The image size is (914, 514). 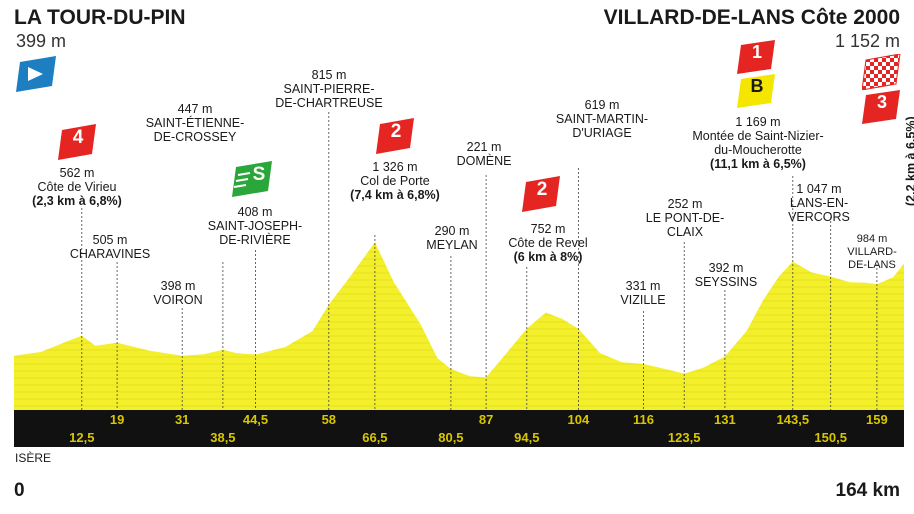 What do you see at coordinates (77, 187) in the screenshot?
I see `label-cote-de-virieu: 562 m Côte de Virieu (2,3 km à 6,8%)` at bounding box center [77, 187].